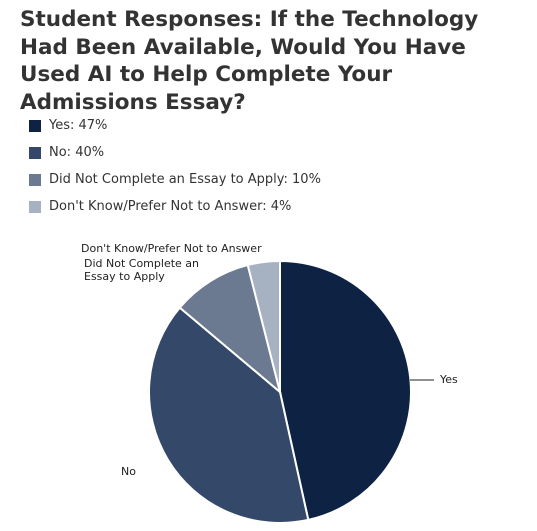 The height and width of the screenshot is (531, 537). What do you see at coordinates (175, 125) in the screenshot?
I see `legend-item-yes: Yes: 47%` at bounding box center [175, 125].